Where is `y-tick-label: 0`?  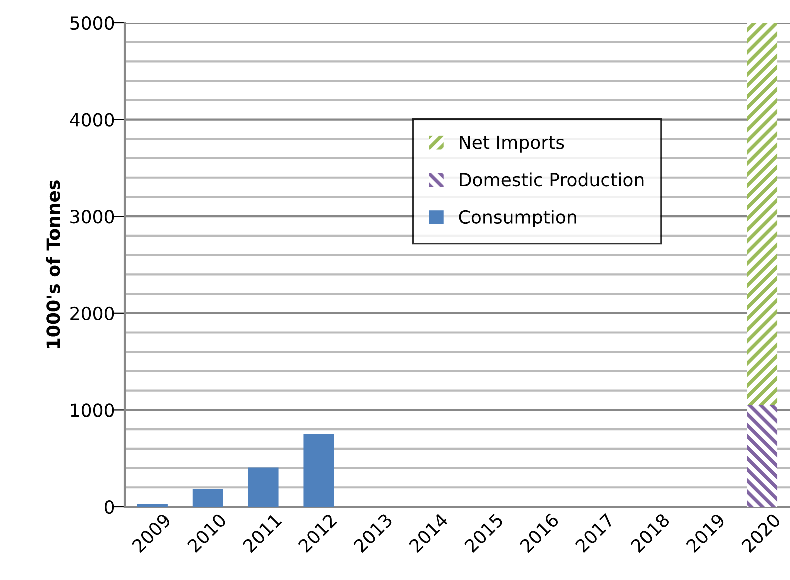
y-tick-label: 0 is located at coordinates (109, 507).